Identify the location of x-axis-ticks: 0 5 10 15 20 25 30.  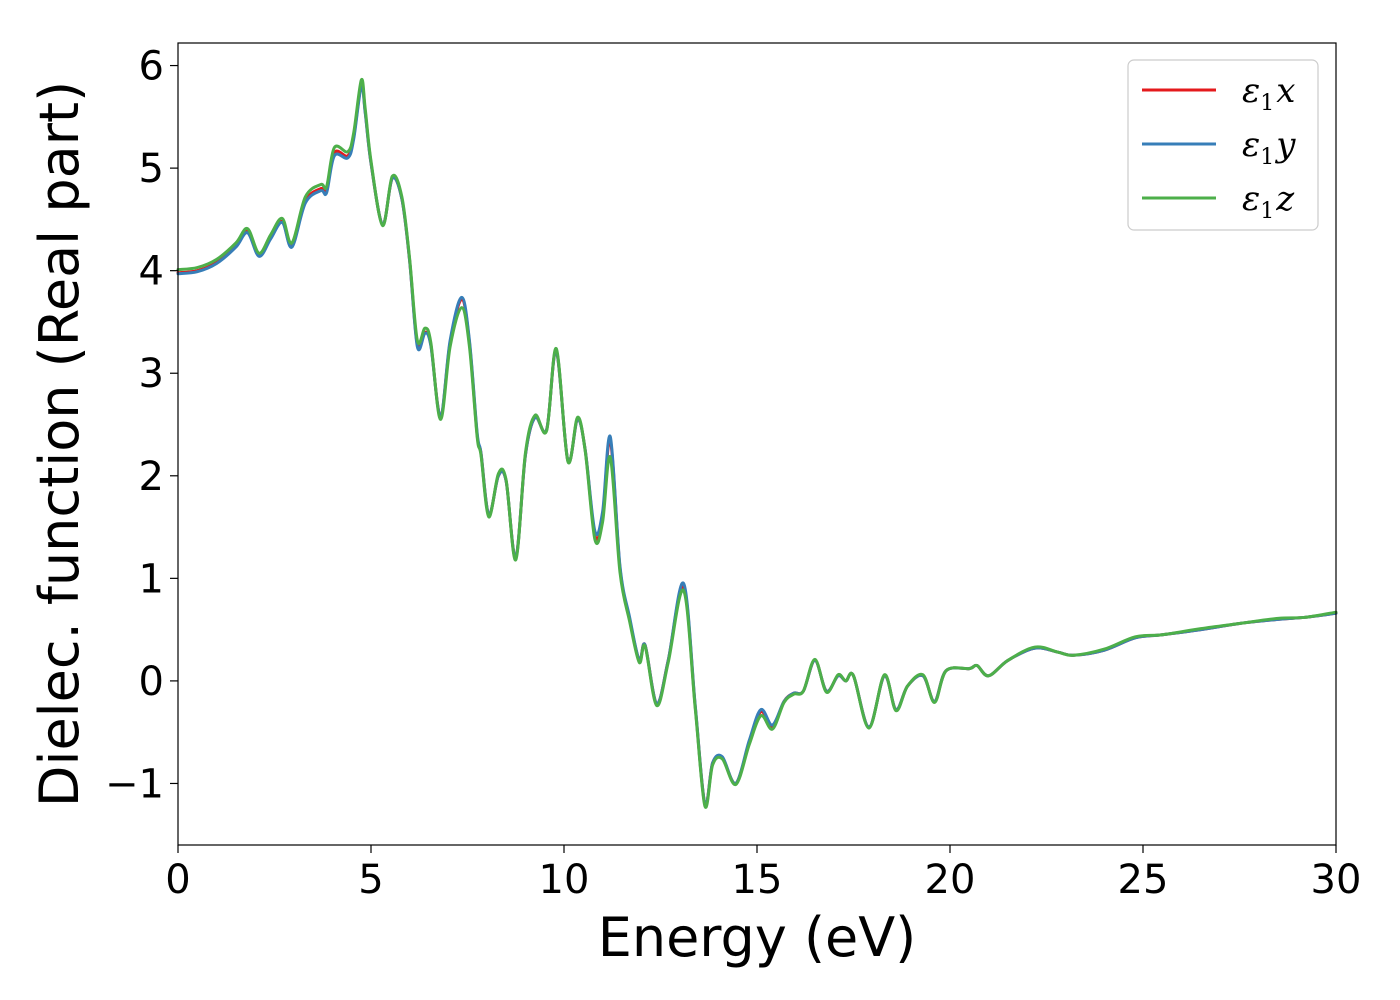
(763, 874).